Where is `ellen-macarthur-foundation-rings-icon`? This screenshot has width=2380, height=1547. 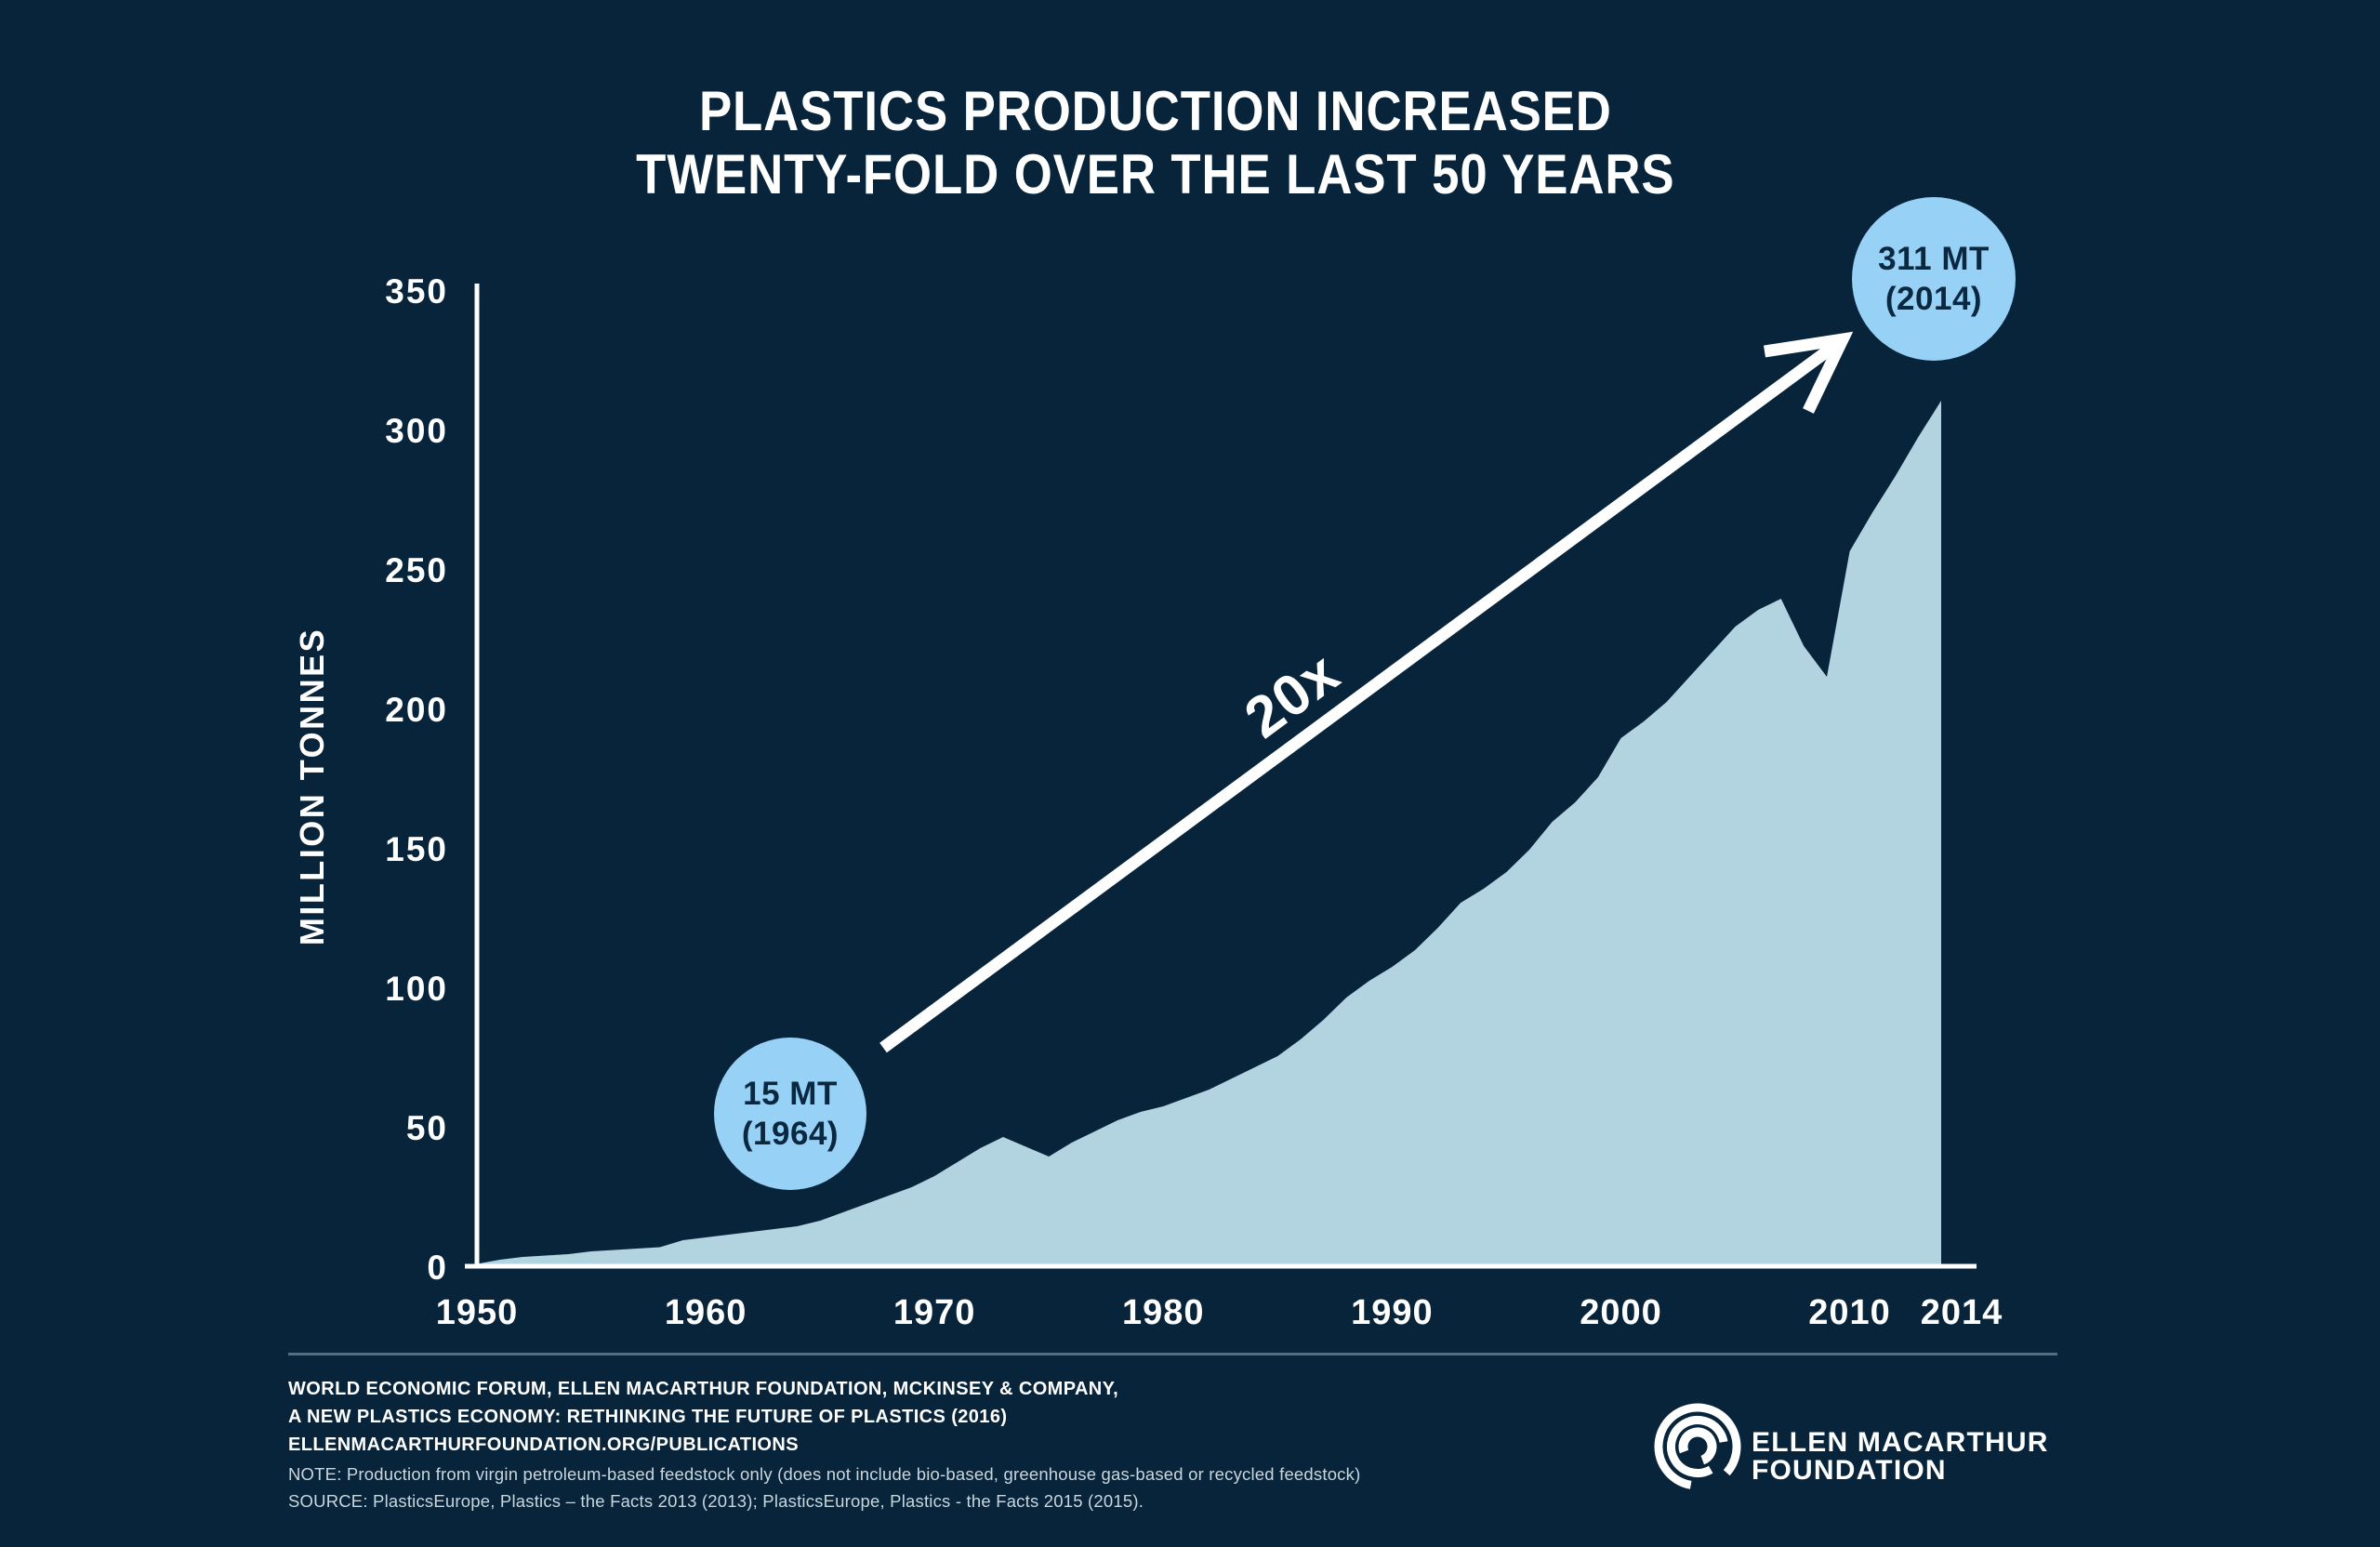 ellen-macarthur-foundation-rings-icon is located at coordinates (1697, 1446).